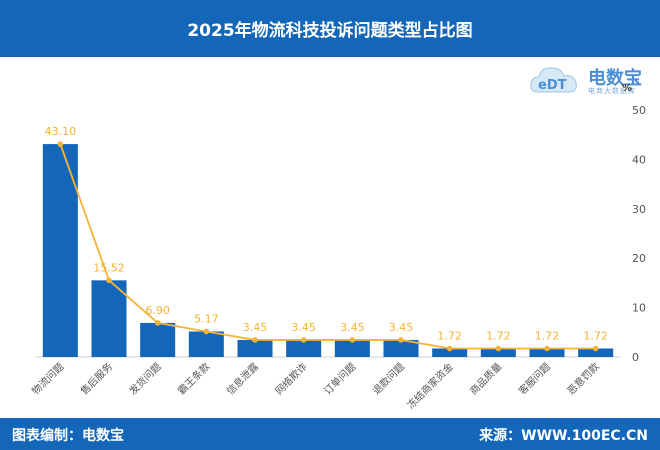 This screenshot has height=450, width=660. What do you see at coordinates (290, 378) in the screenshot?
I see `x-tick-label: 网络欺诈` at bounding box center [290, 378].